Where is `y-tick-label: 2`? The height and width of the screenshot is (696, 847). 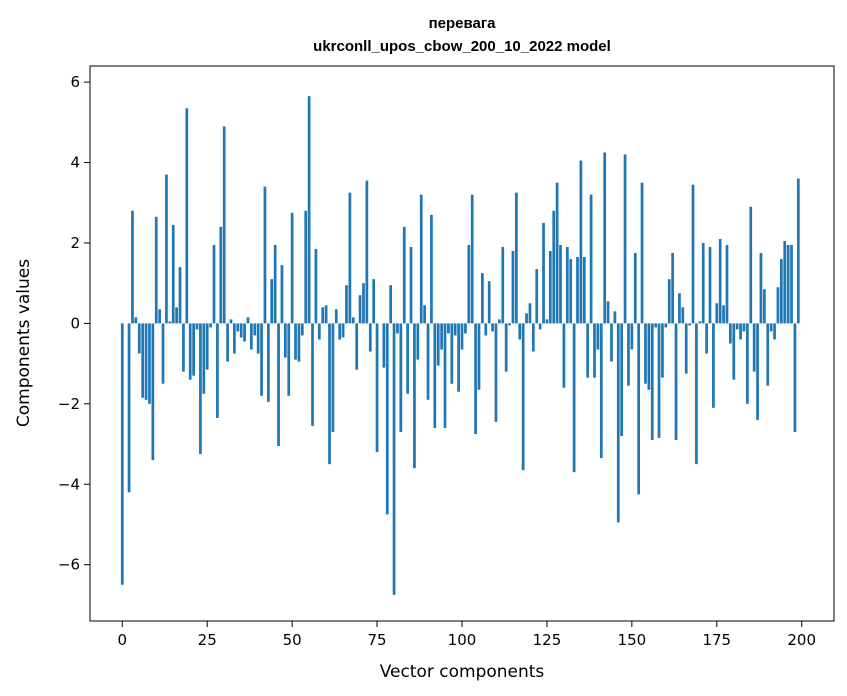 y-tick-label: 2 is located at coordinates (75, 243).